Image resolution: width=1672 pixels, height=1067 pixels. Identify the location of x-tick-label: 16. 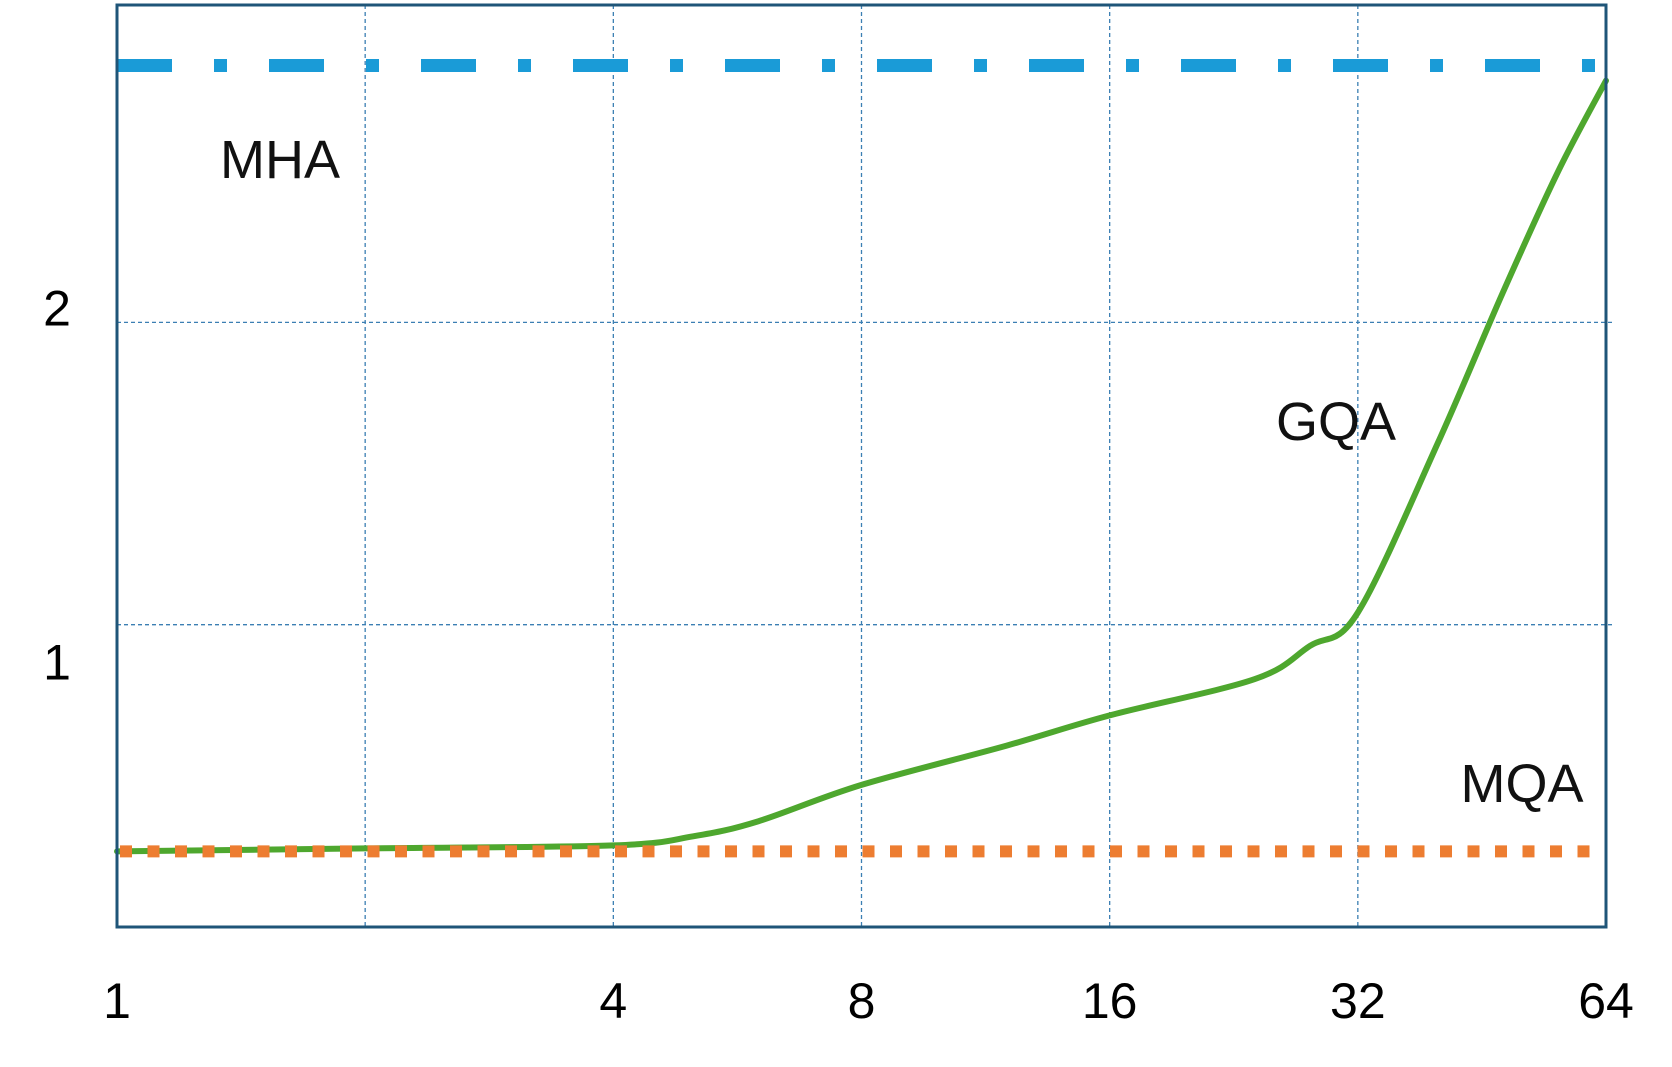
(1110, 1001).